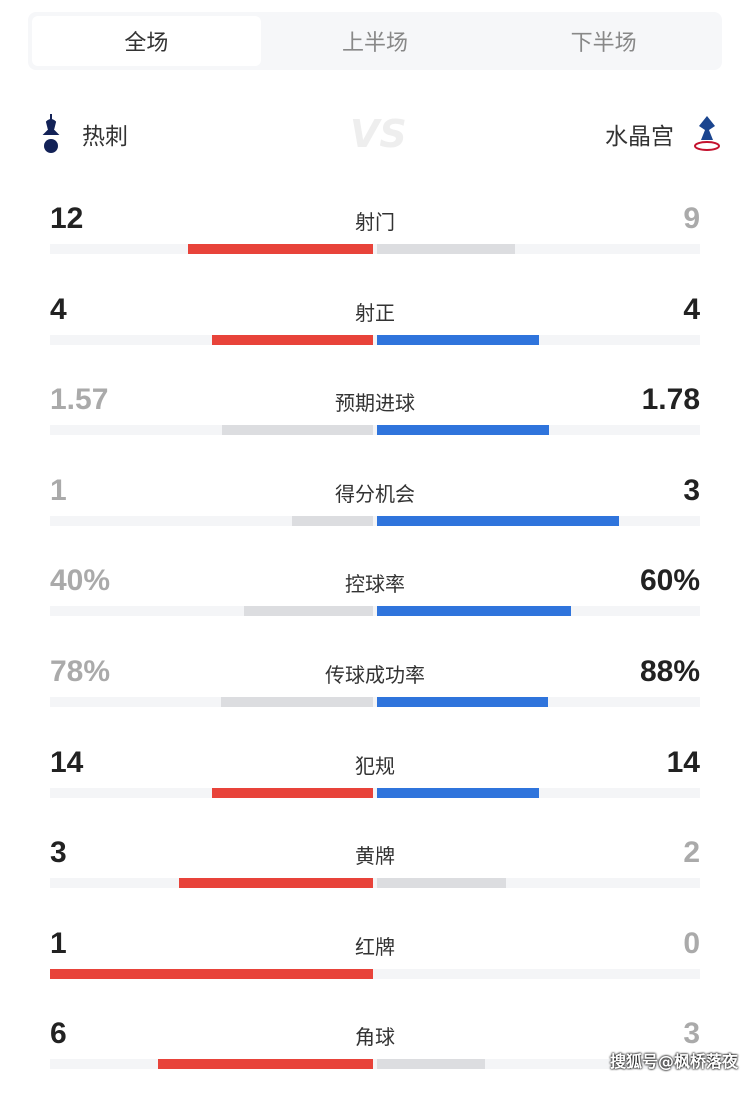 This screenshot has height=1107, width=750. Describe the element at coordinates (67, 218) in the screenshot. I see `home-value: 12` at that location.